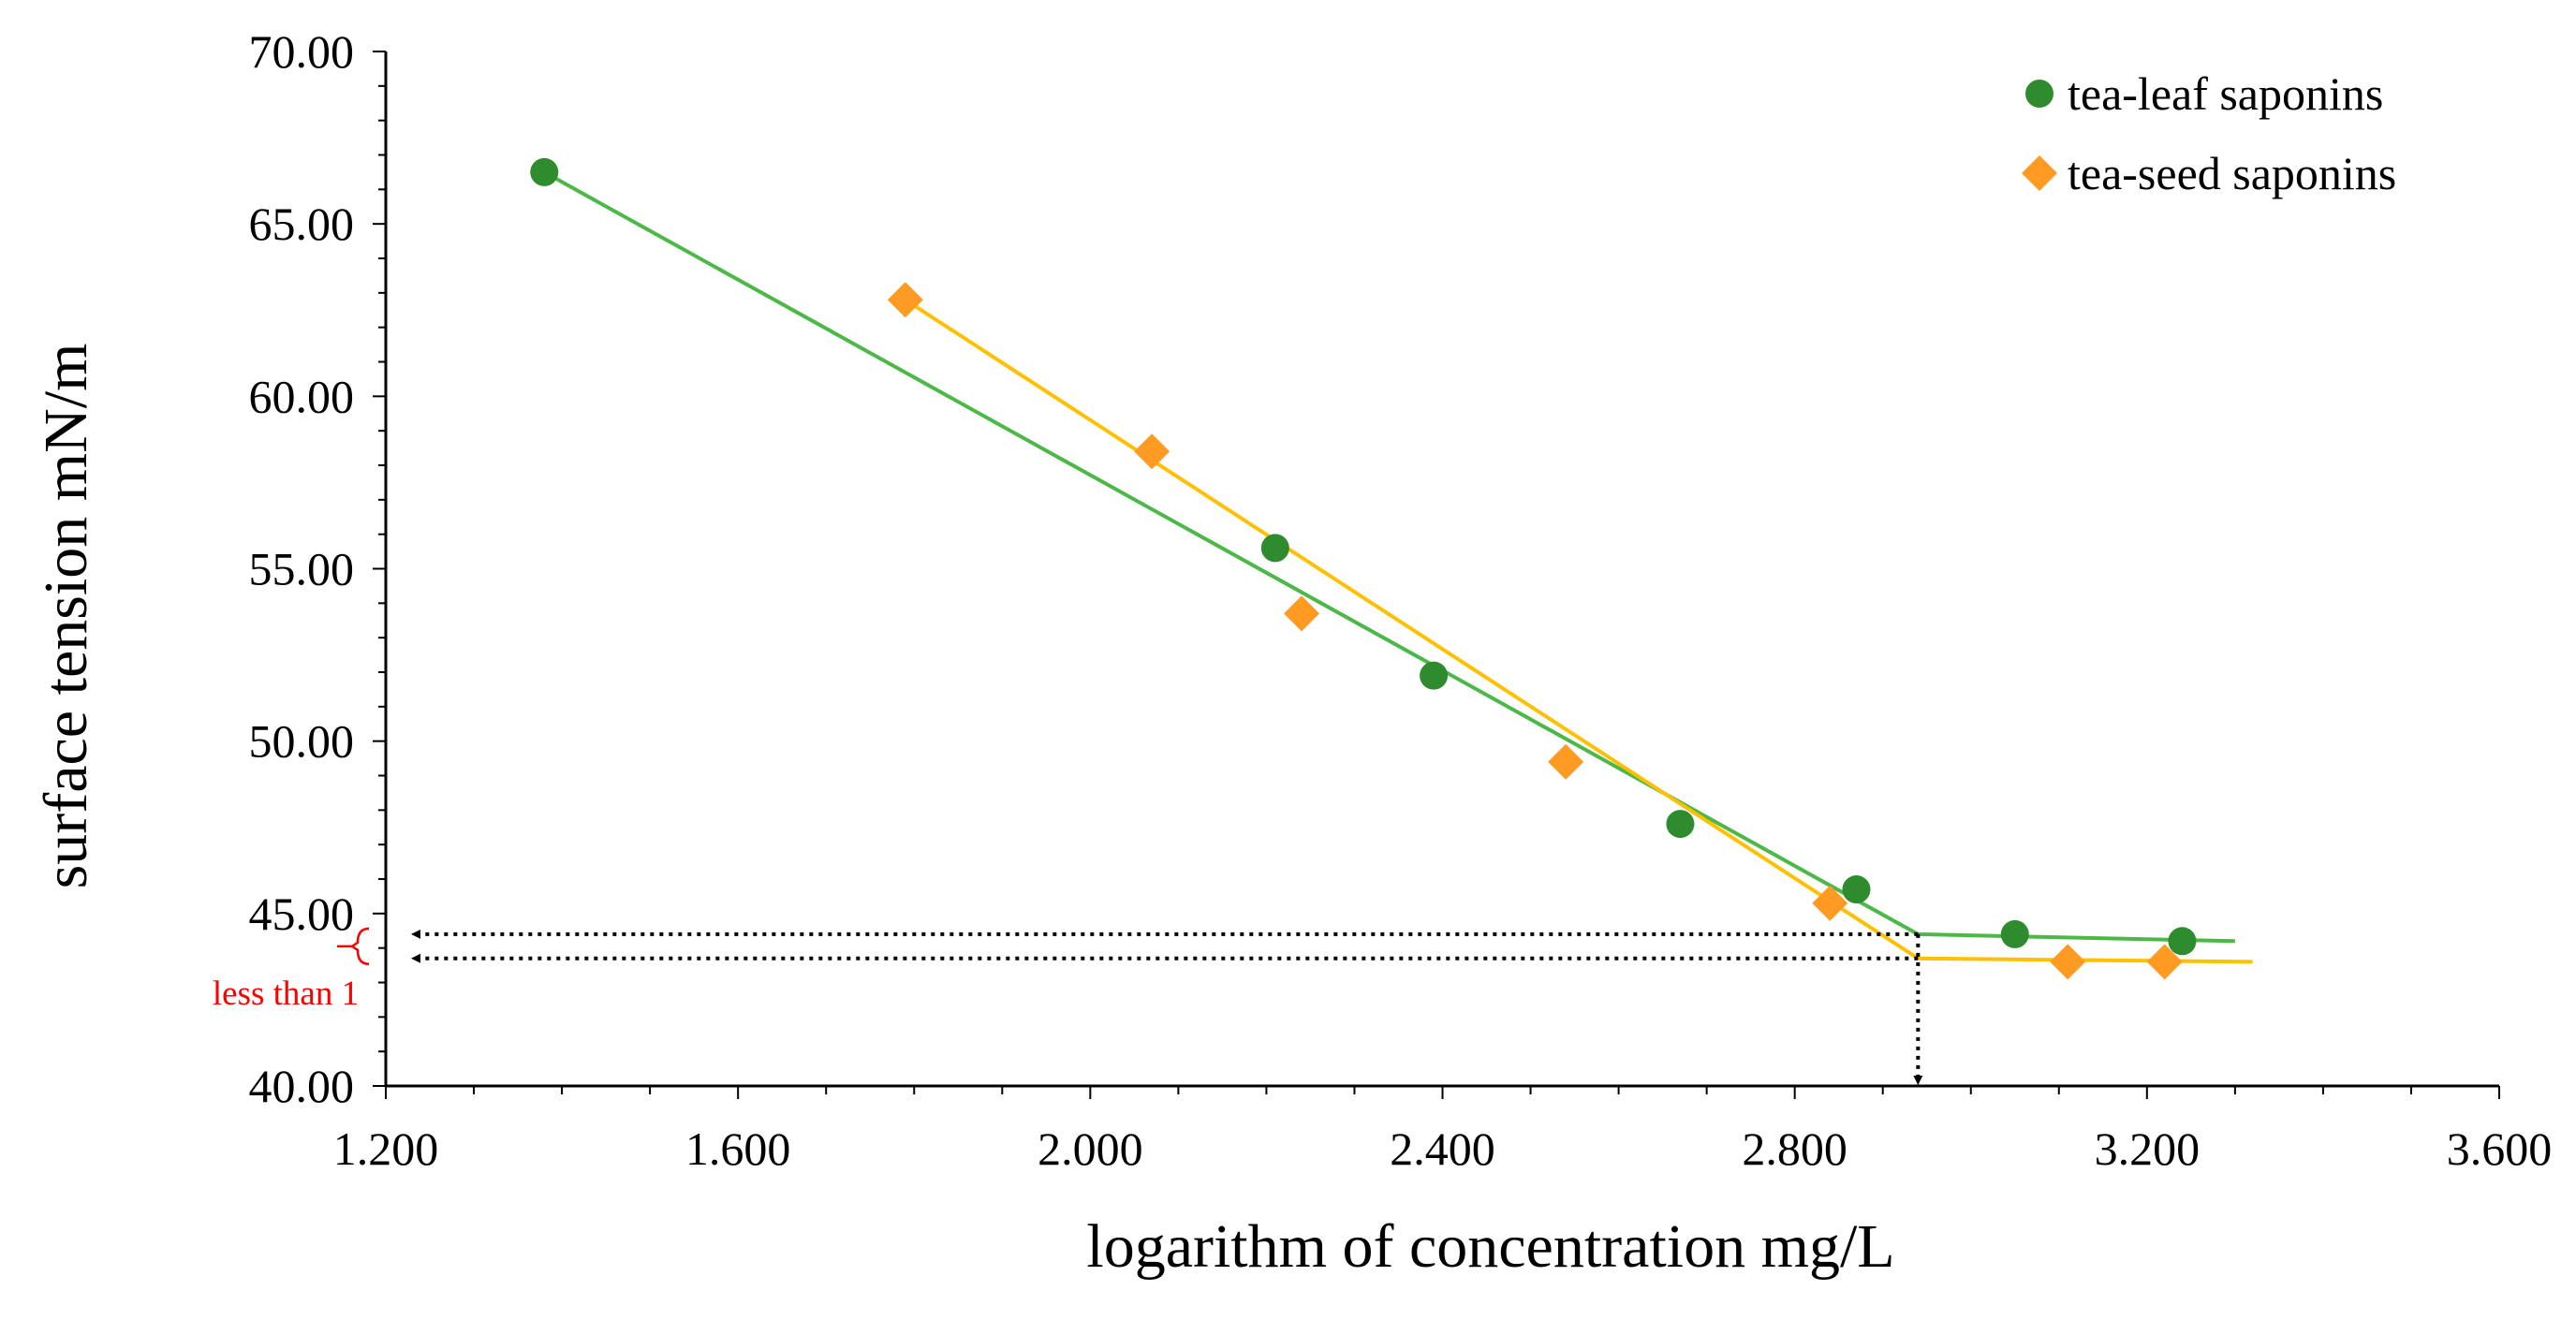 The image size is (2576, 1320). Describe the element at coordinates (1794, 1148) in the screenshot. I see `x-tick-label: 2.800` at that location.